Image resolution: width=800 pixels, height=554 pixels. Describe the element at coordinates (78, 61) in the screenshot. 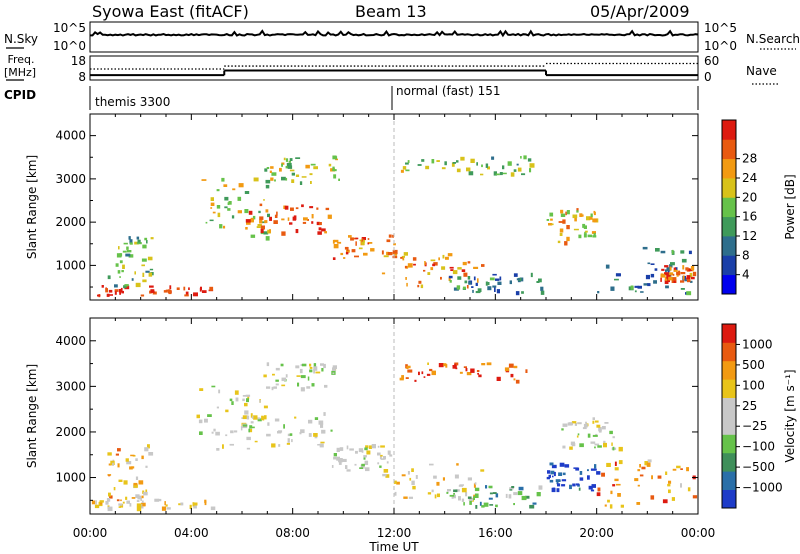

I see `freq-tick-top: 18` at that location.